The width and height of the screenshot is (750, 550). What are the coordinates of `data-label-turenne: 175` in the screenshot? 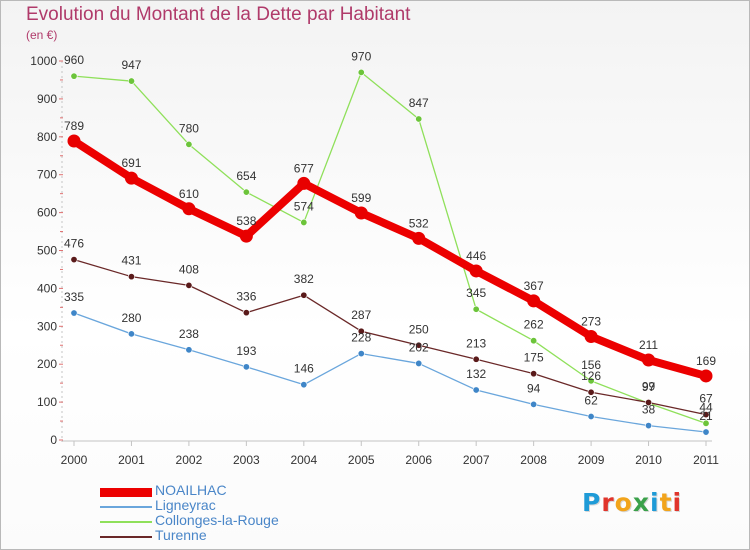 It's located at (534, 358).